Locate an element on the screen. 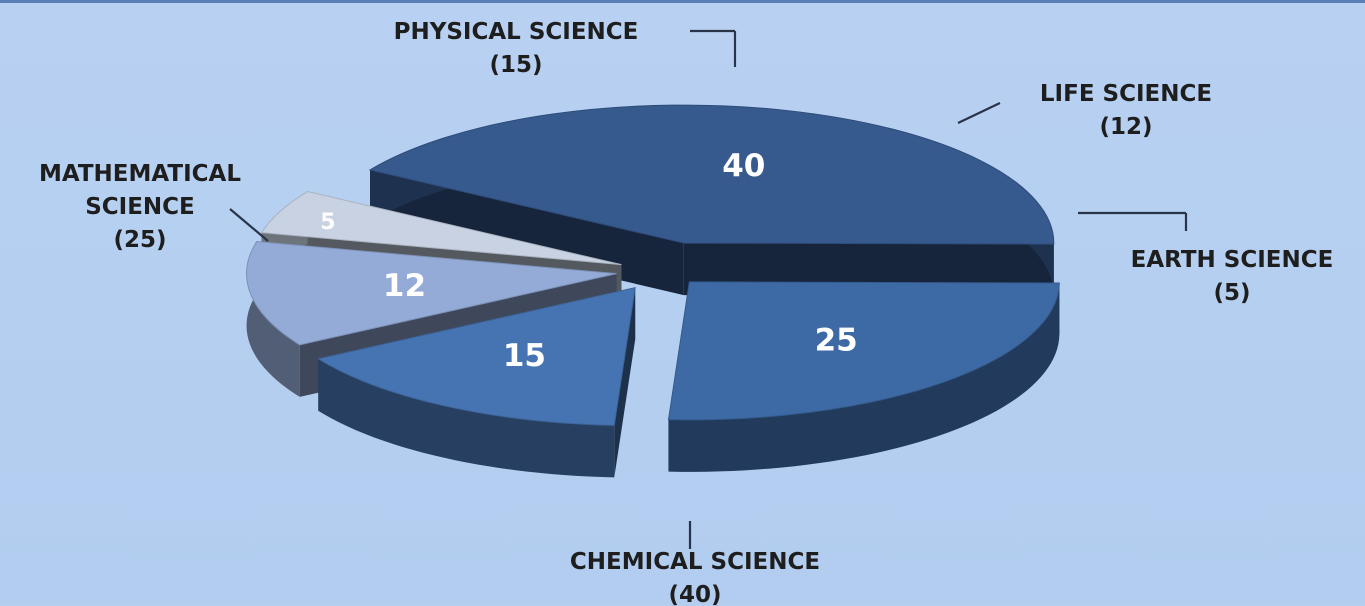 This screenshot has height=606, width=1365. callout-label: PHYSICAL SCIENCE is located at coordinates (516, 32).